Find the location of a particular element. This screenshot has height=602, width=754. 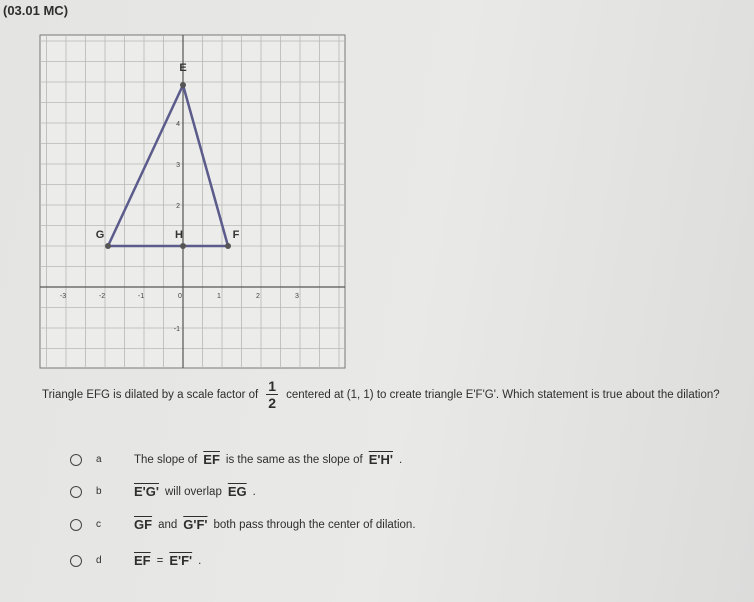

option-text: and is located at coordinates (168, 524).